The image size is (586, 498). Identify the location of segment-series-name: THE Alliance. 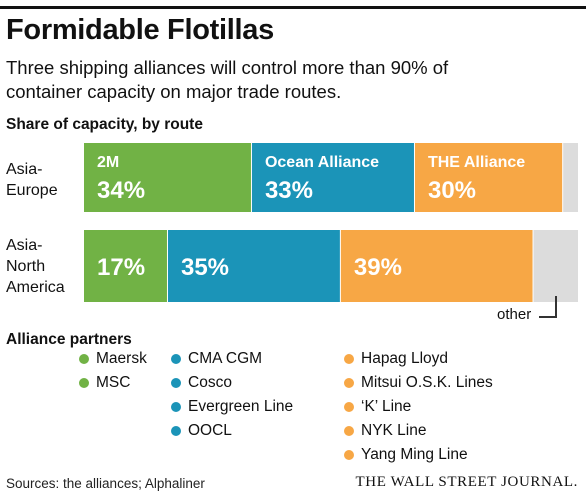
(476, 162).